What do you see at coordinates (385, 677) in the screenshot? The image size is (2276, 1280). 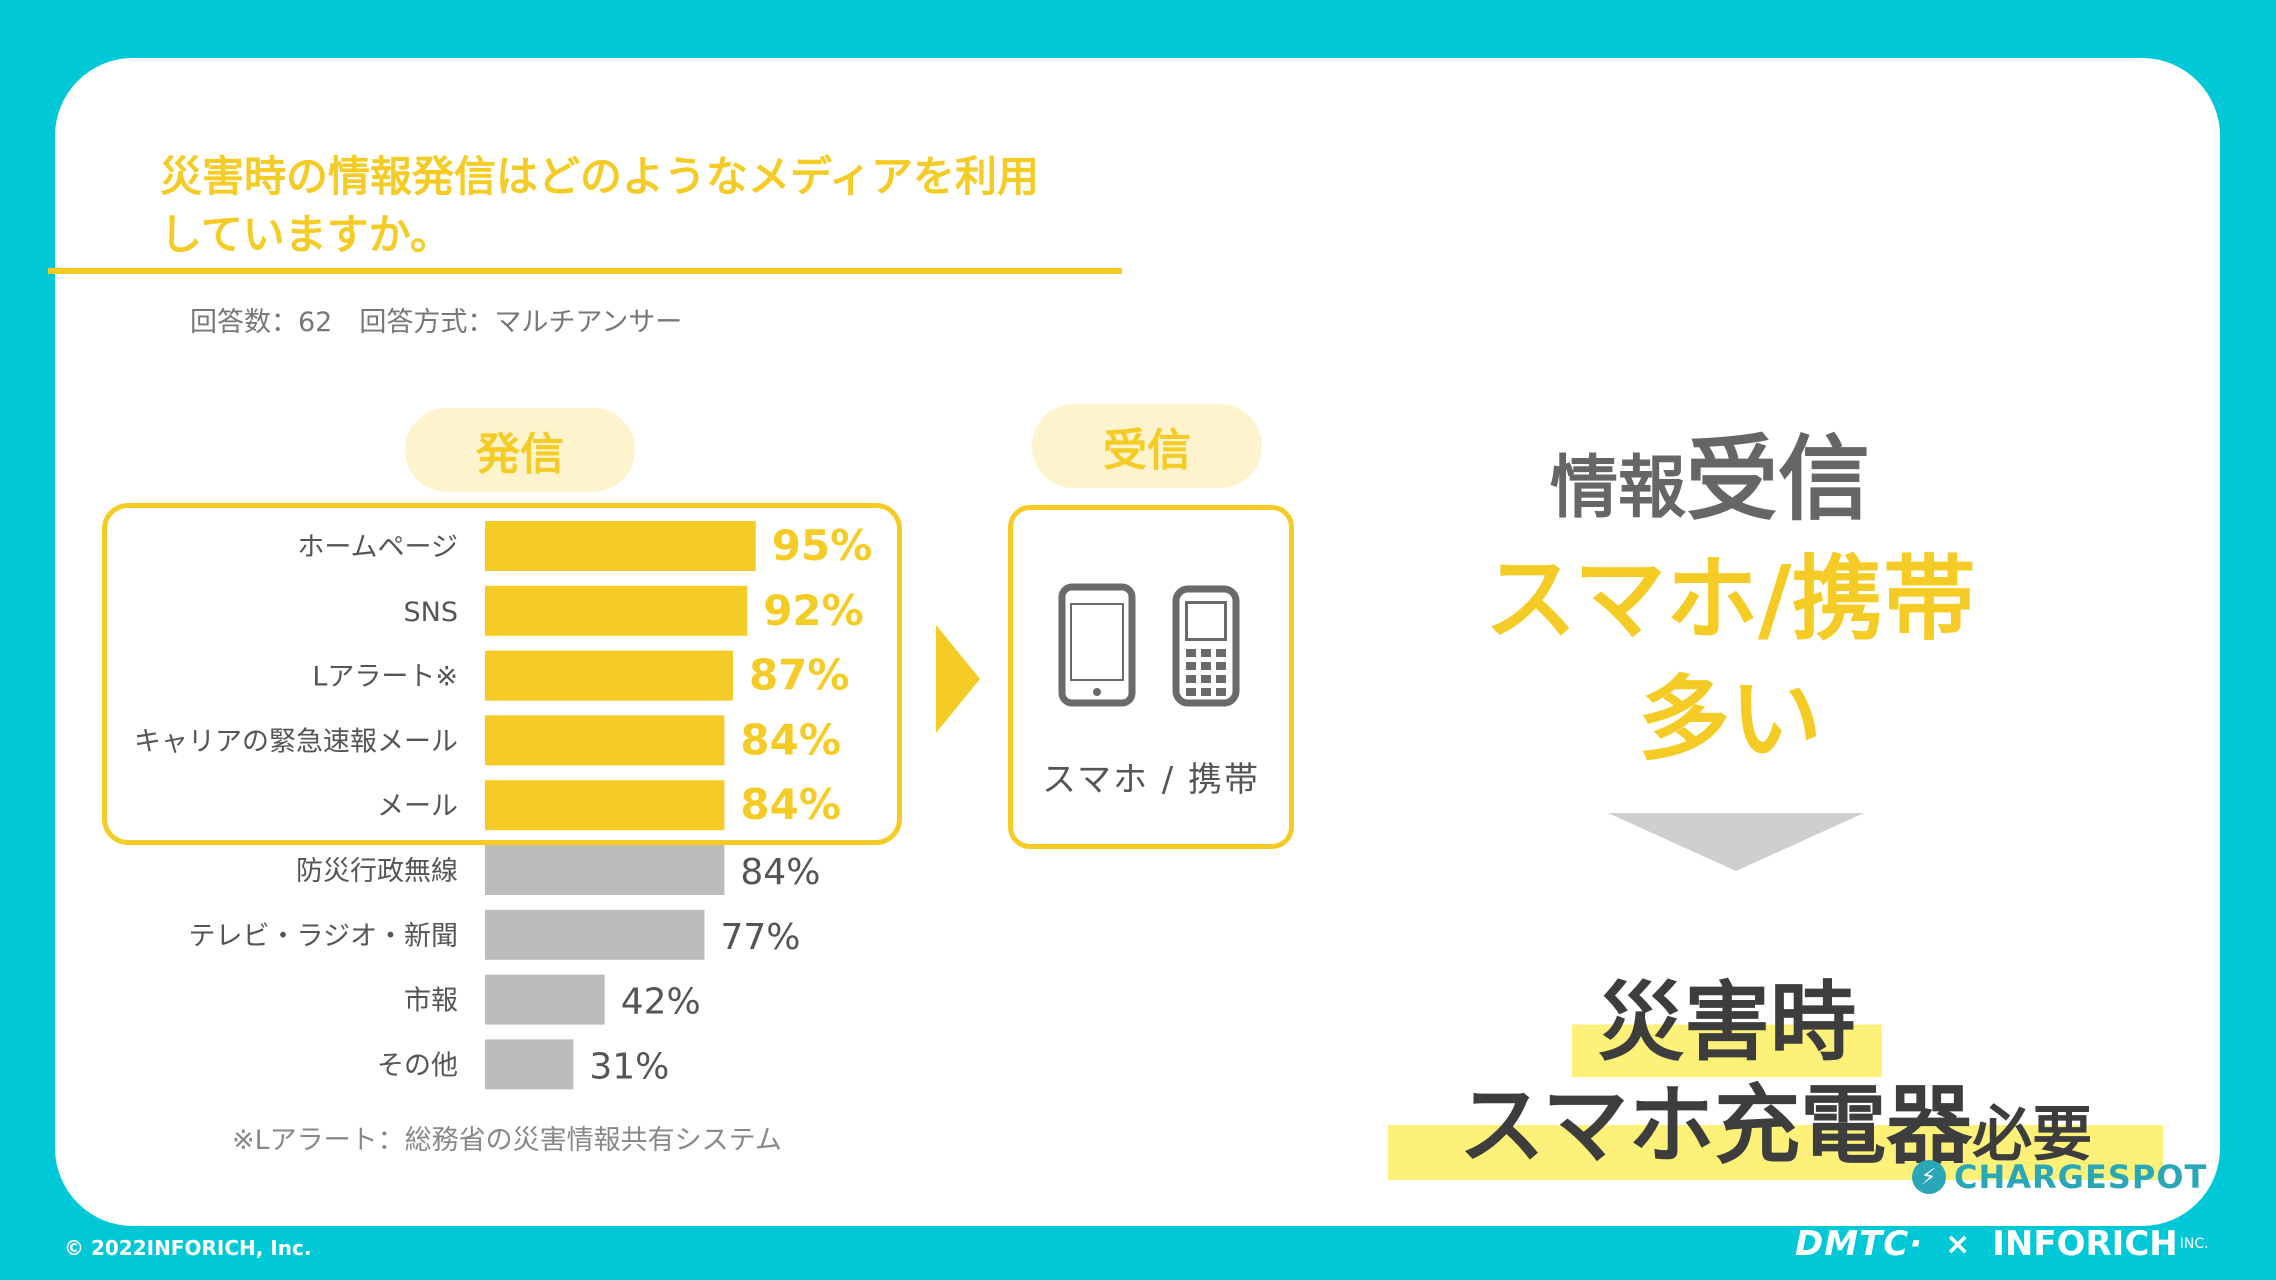 I see `category-label: Lアラート※` at bounding box center [385, 677].